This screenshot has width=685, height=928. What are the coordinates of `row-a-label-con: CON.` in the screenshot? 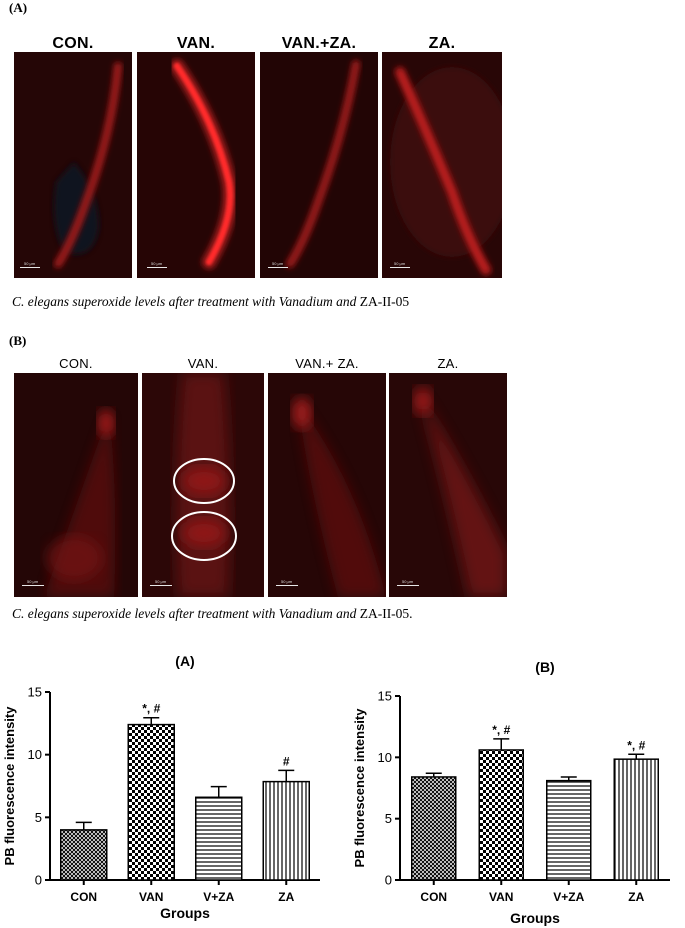 It's located at (73, 43).